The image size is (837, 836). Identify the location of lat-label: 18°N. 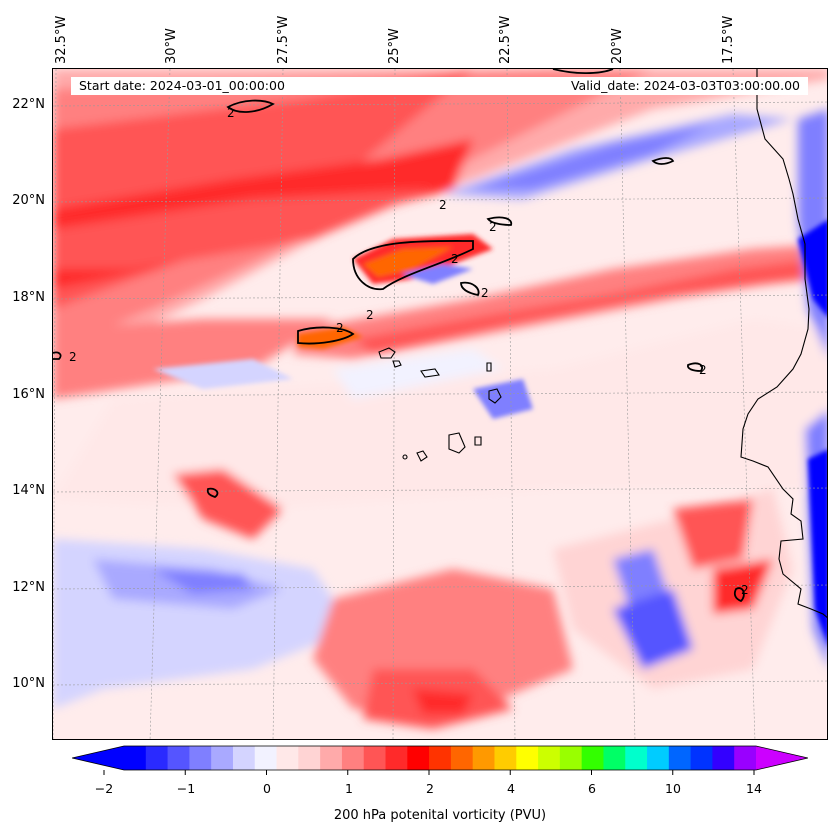
(28, 297).